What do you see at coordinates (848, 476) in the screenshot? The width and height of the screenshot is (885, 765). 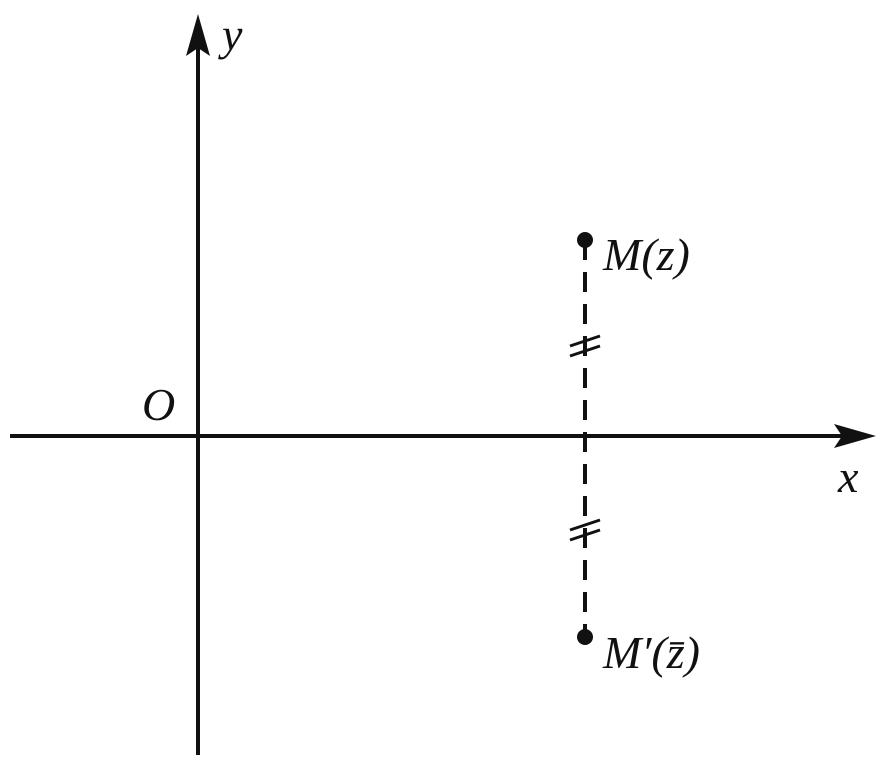 I see `x-label: x` at bounding box center [848, 476].